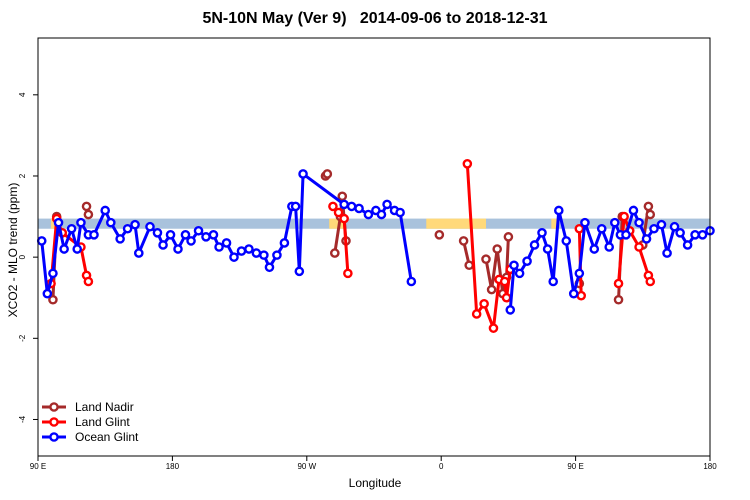  What do you see at coordinates (375, 483) in the screenshot?
I see `x-axis-label: Longitude` at bounding box center [375, 483].